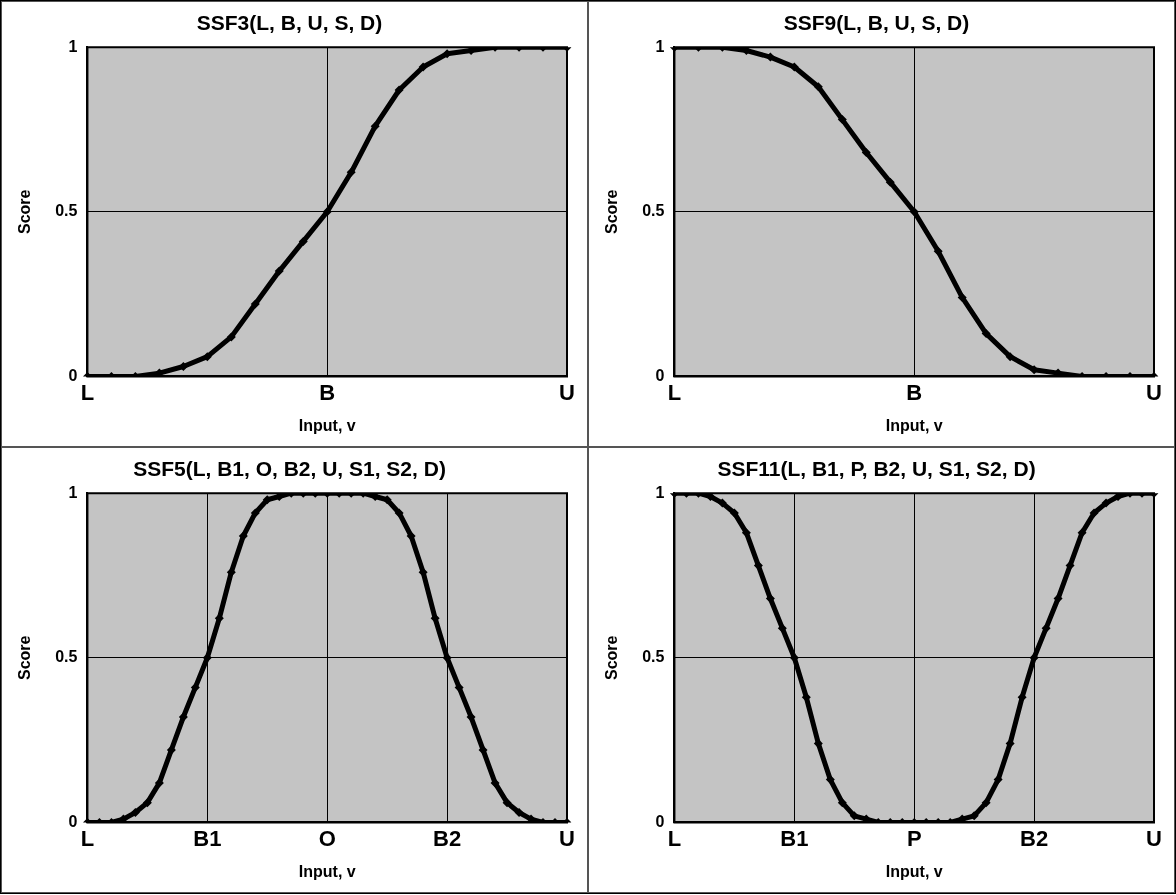  What do you see at coordinates (914, 838) in the screenshot?
I see `x-tick-label: P` at bounding box center [914, 838].